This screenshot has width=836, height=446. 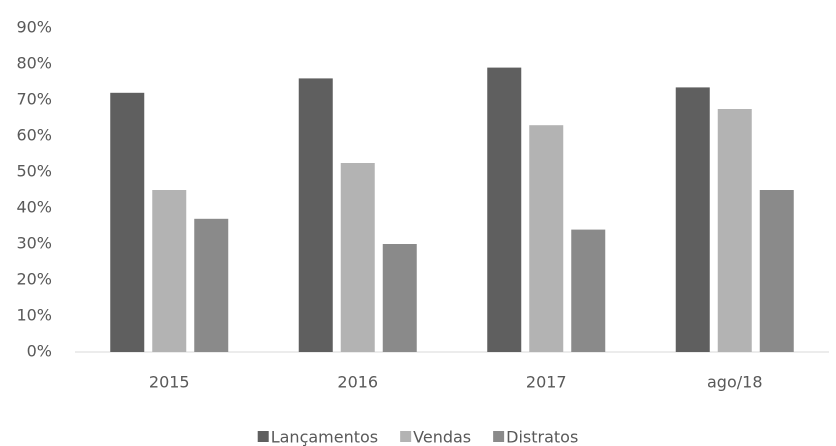 I want to click on legend-label: Vendas, so click(x=442, y=437).